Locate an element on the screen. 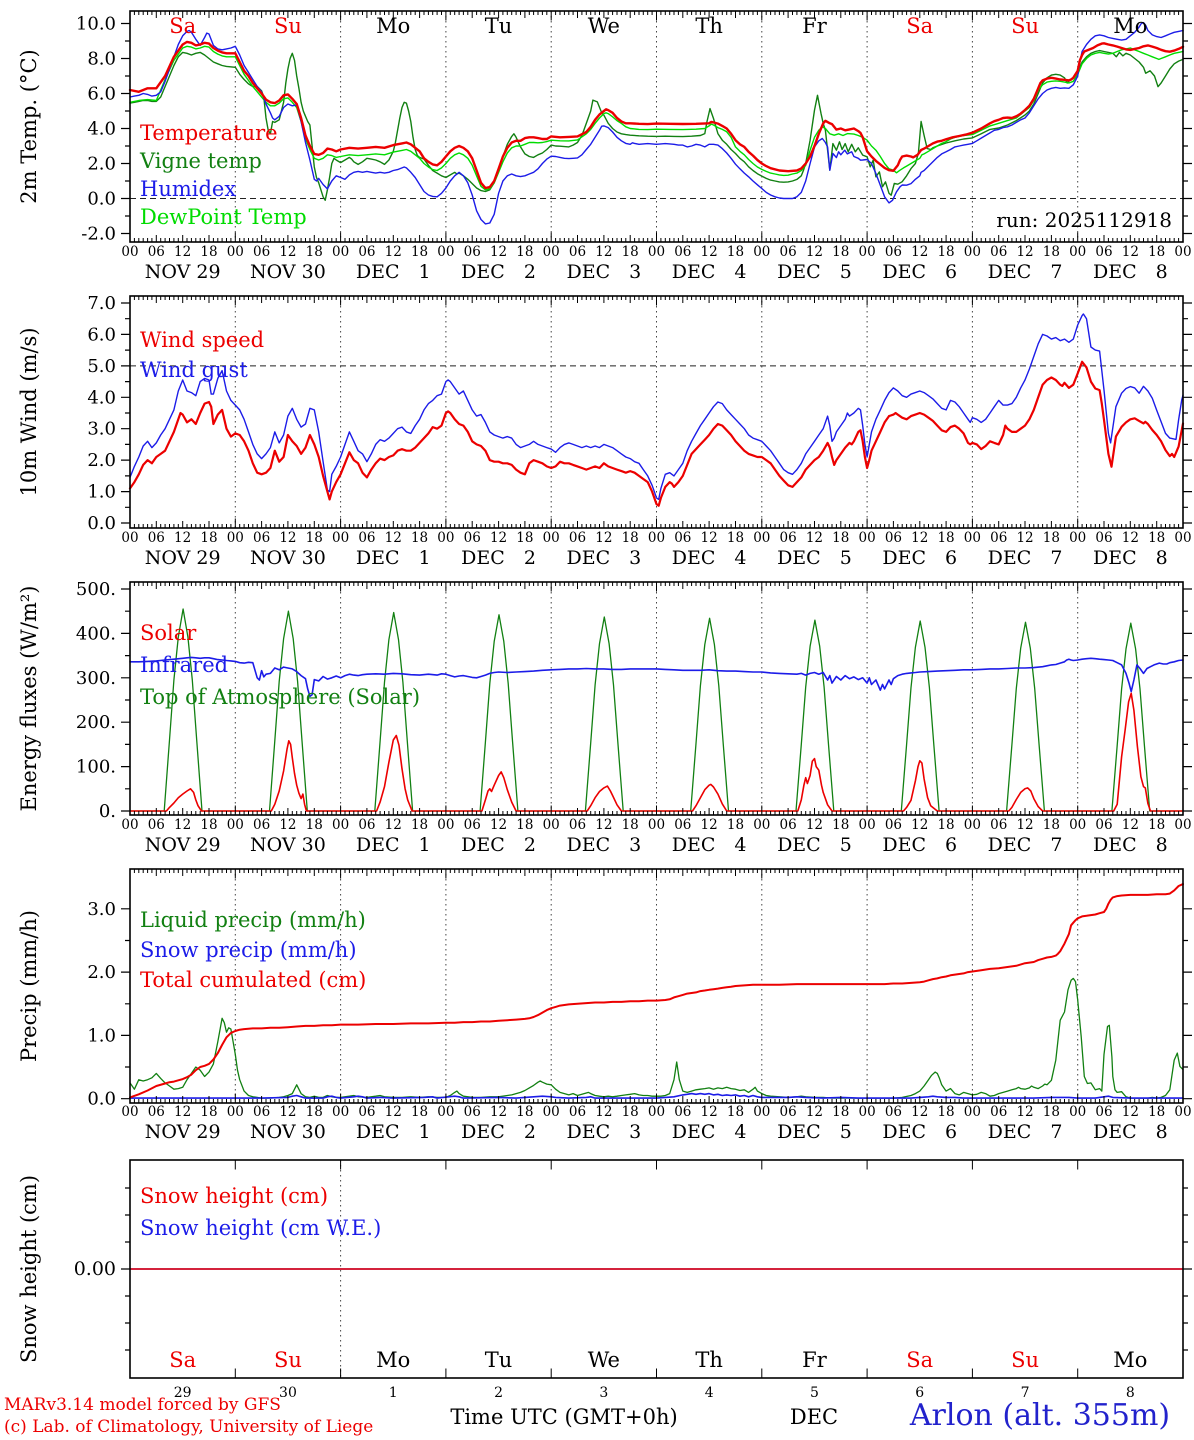 The image size is (1194, 1440). day-label: DEC 4 is located at coordinates (709, 1132).